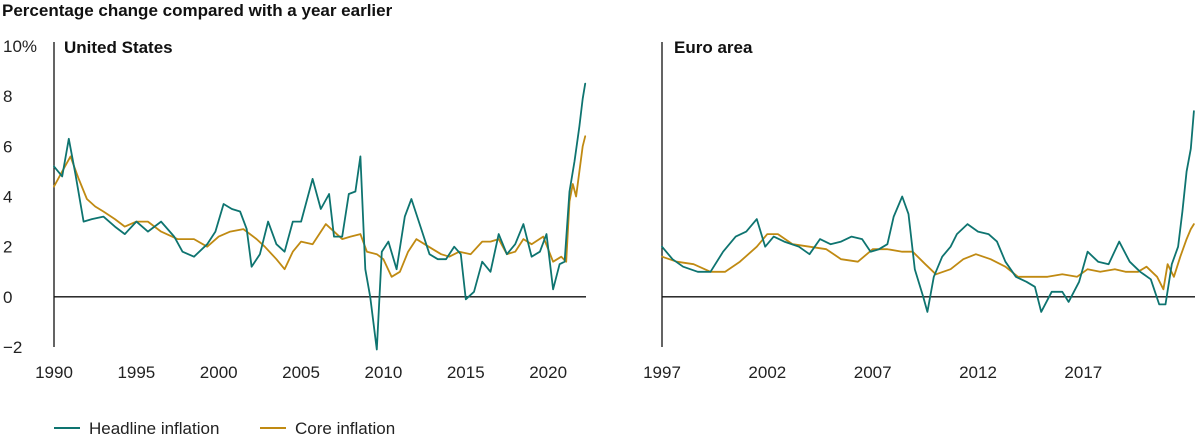 The height and width of the screenshot is (439, 1200). I want to click on x-tick-label: 2010, so click(383, 372).